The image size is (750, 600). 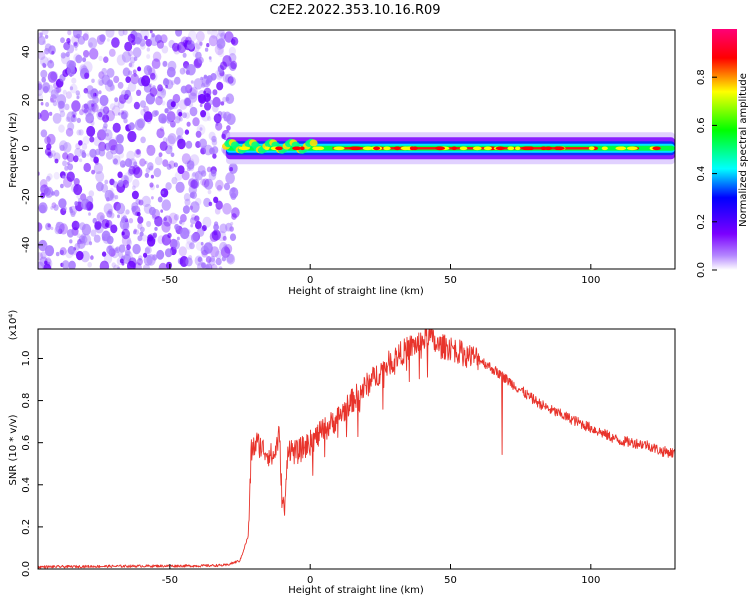 What do you see at coordinates (356, 590) in the screenshot?
I see `snr-x-axis-label: Height of straight line (km)` at bounding box center [356, 590].